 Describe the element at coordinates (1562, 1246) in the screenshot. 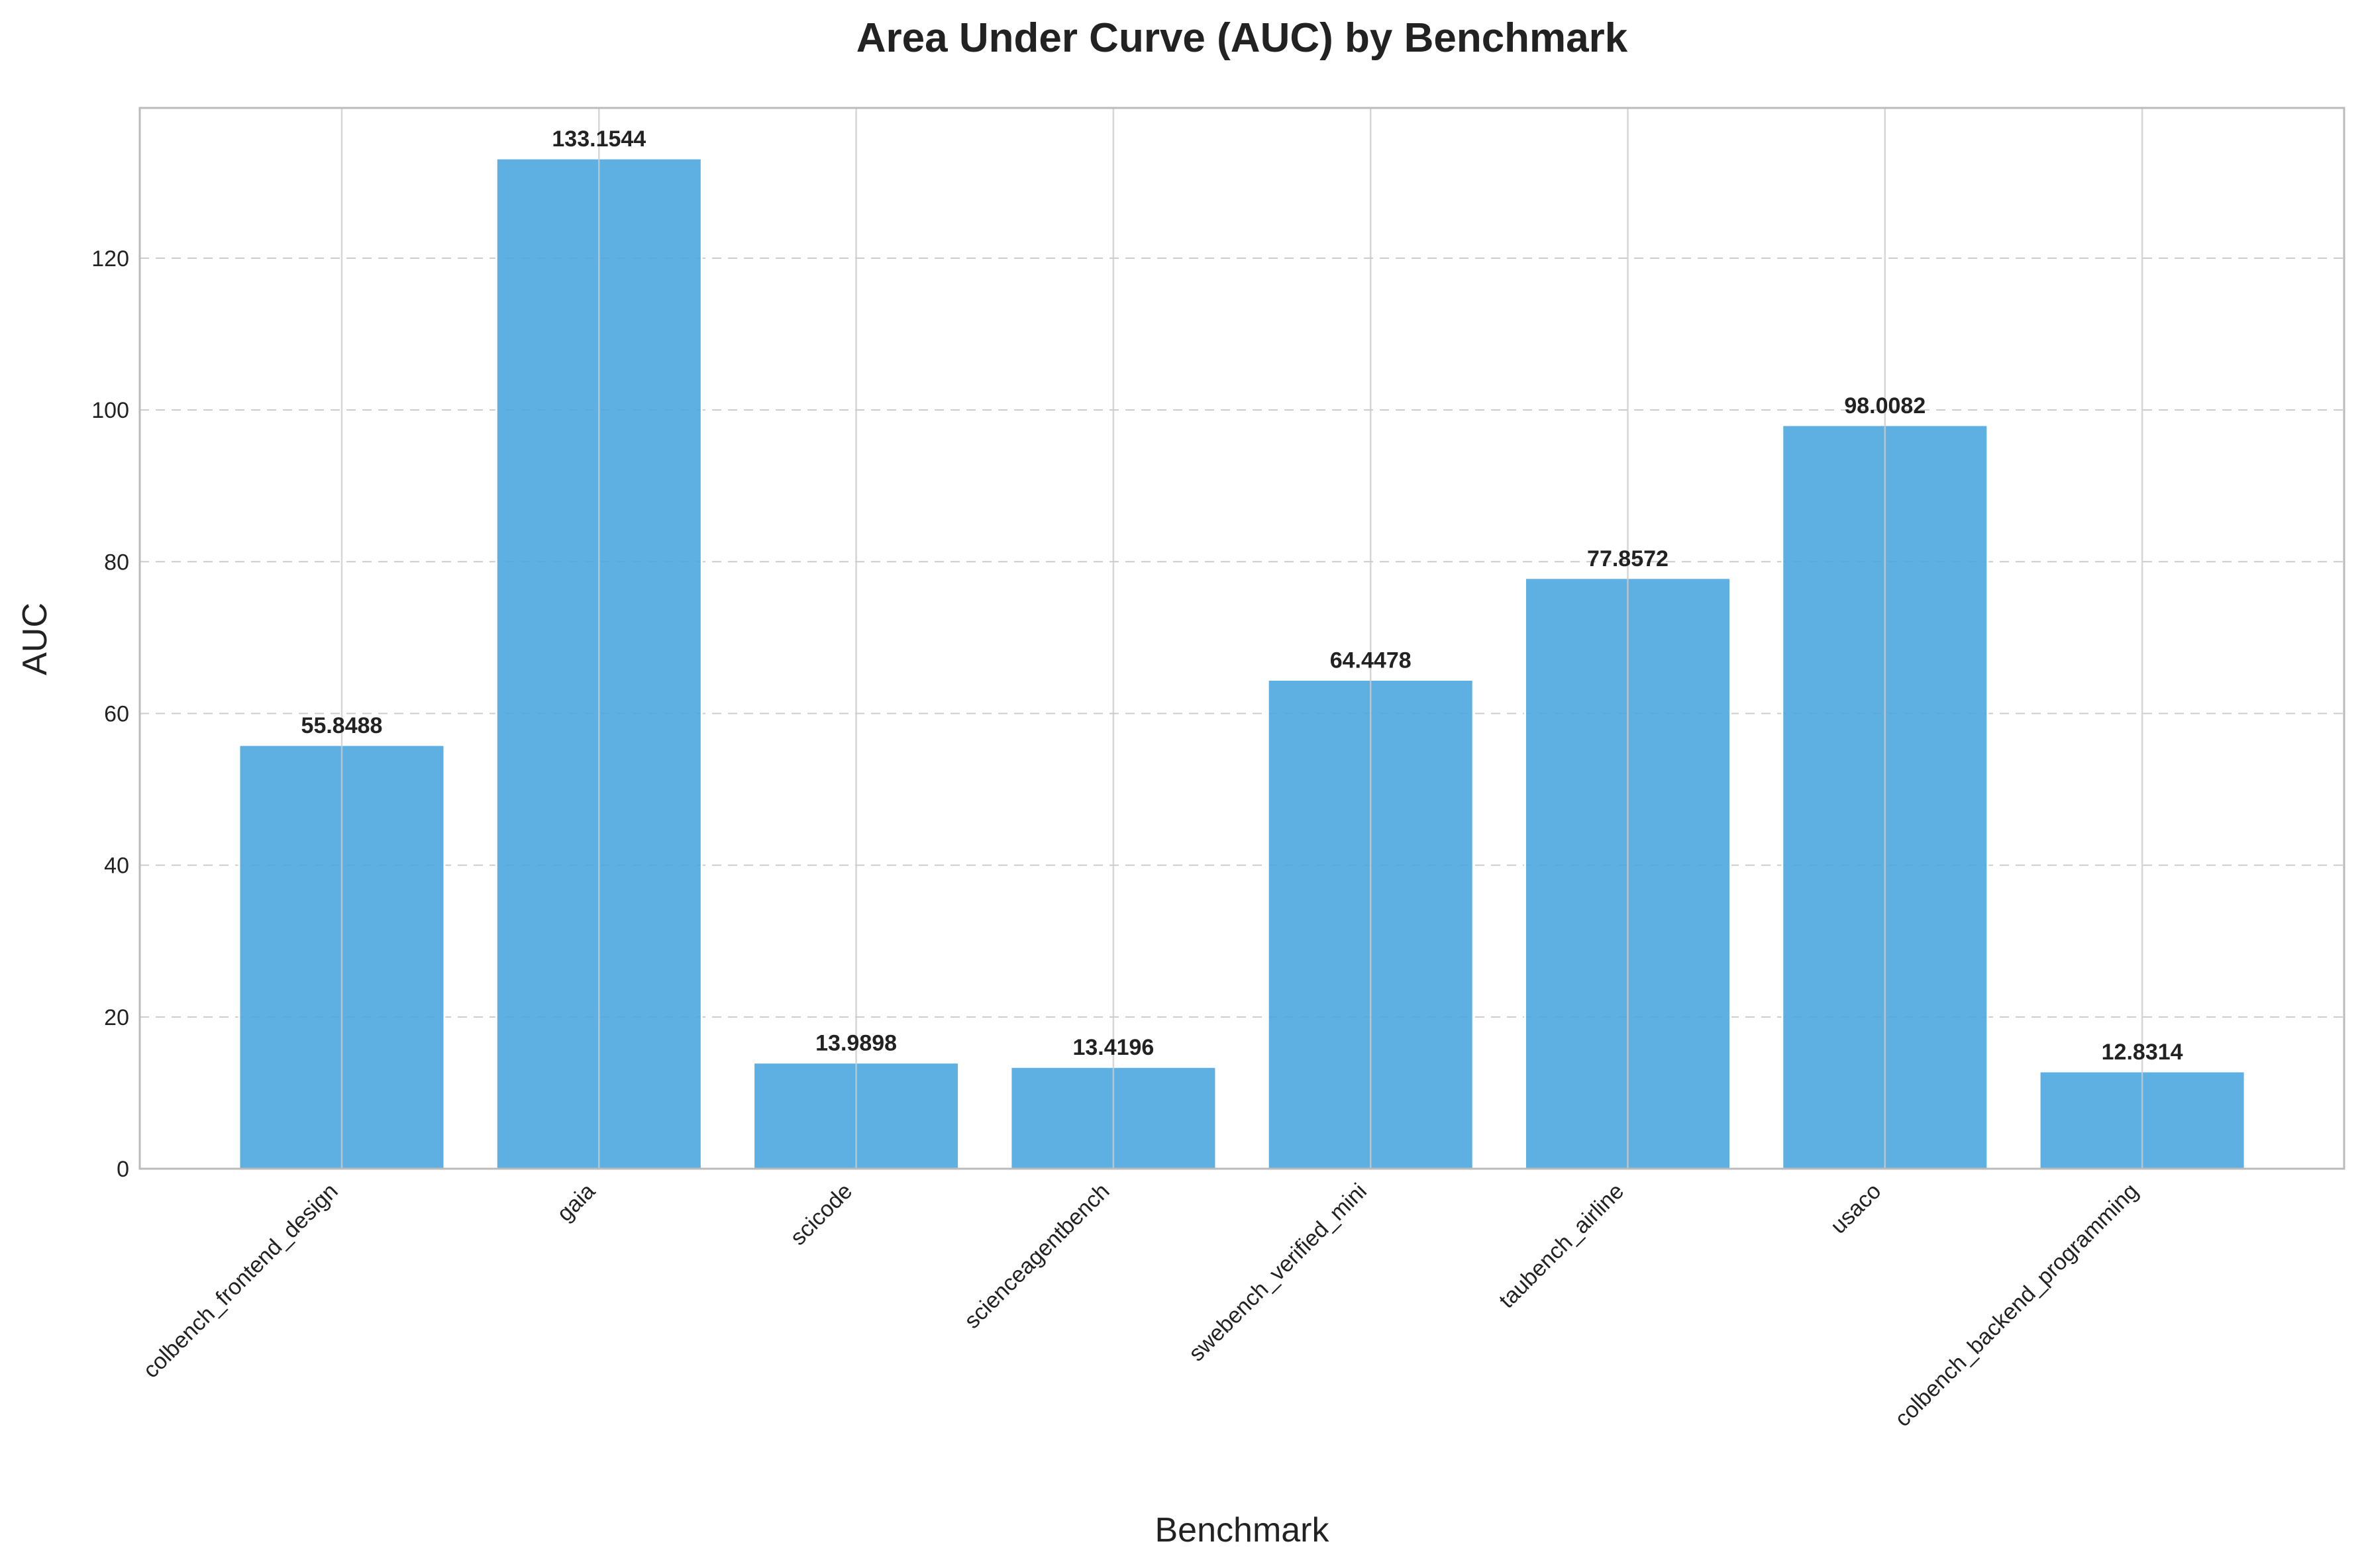

I see `x-tick-label: taubench_airline` at that location.